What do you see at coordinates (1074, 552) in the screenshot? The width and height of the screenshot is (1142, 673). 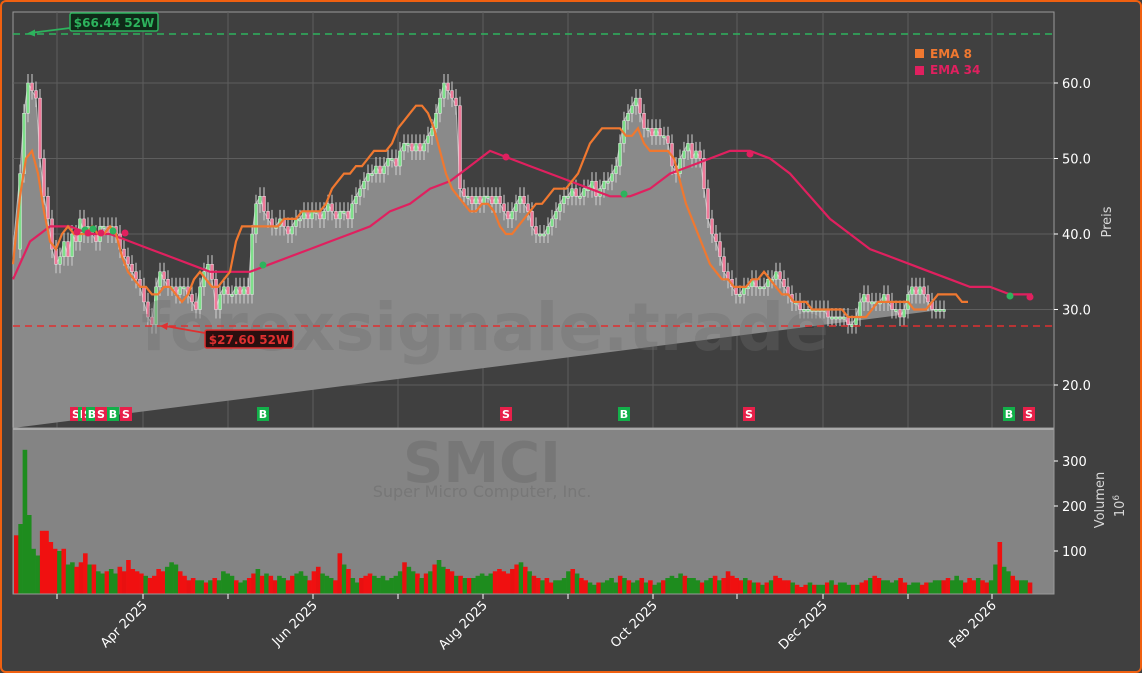 I see `svg-text: 100` at bounding box center [1074, 552].